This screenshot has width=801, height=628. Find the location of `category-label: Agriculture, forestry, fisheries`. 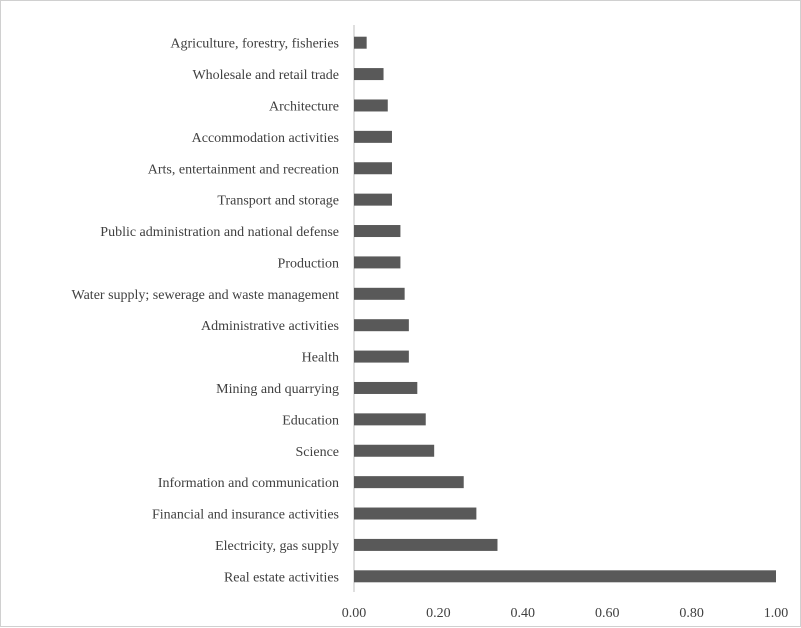

category-label: Agriculture, forestry, fisheries is located at coordinates (254, 44).